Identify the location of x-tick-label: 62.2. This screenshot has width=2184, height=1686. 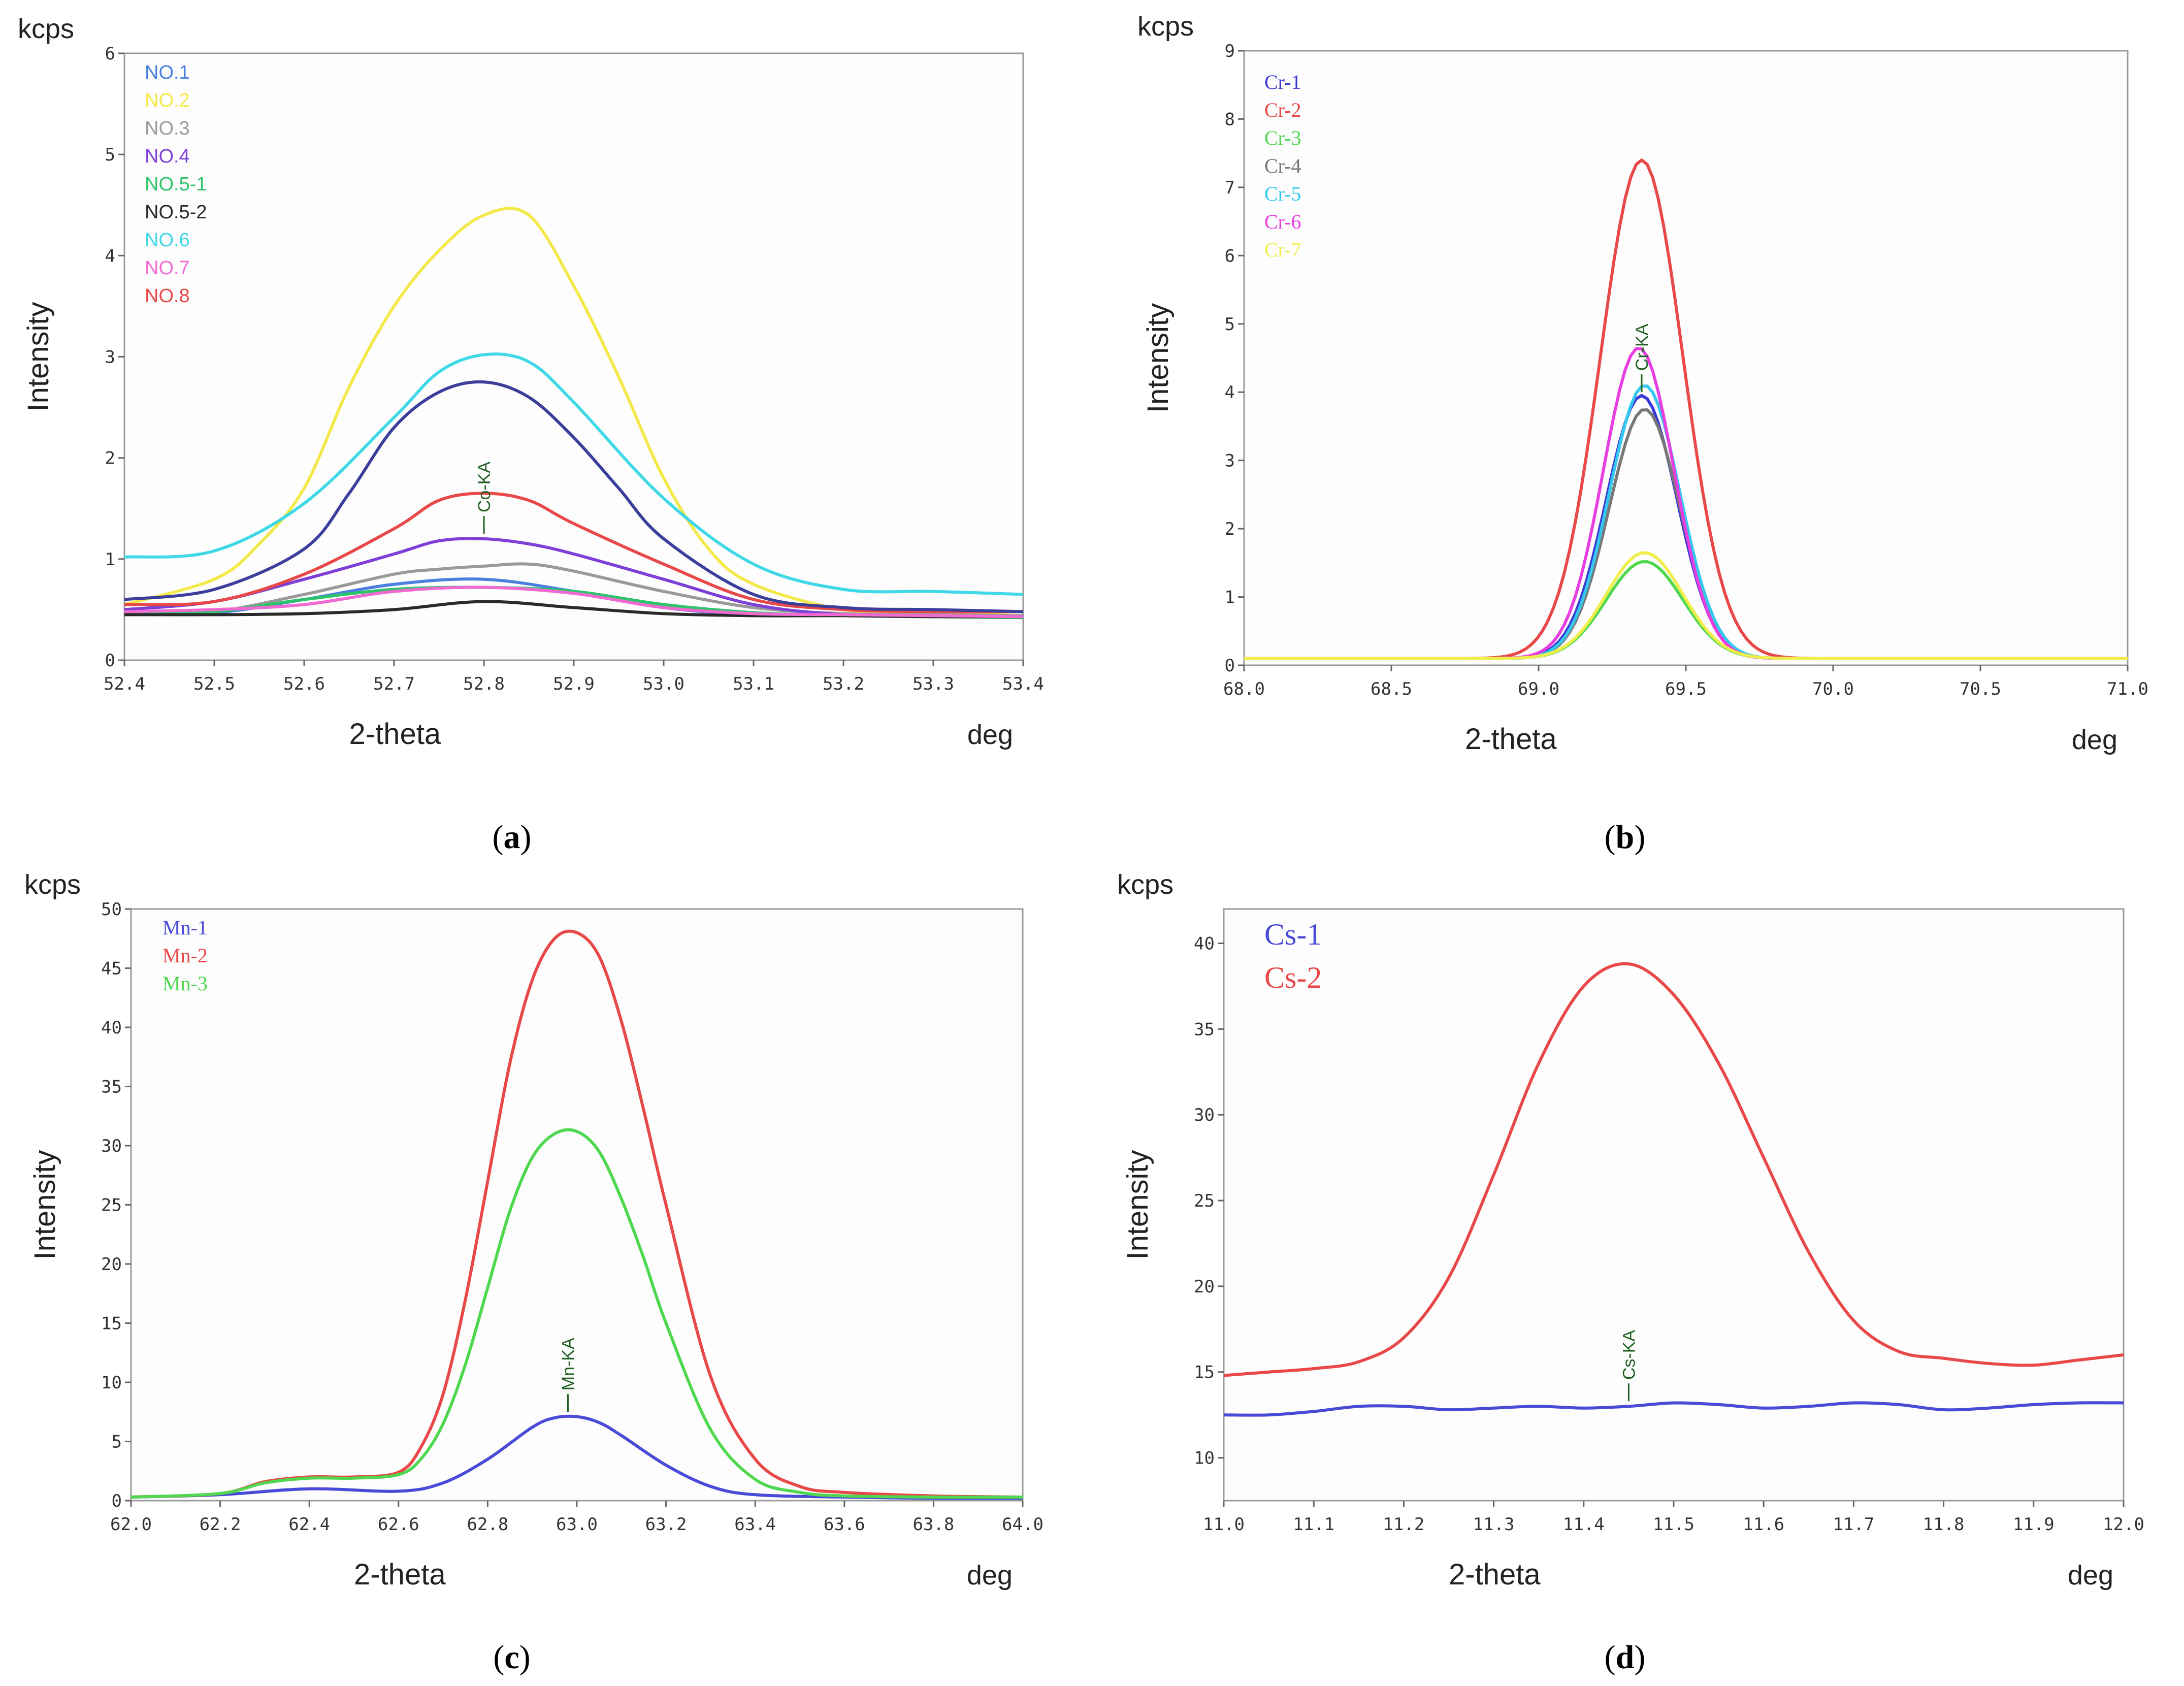
(221, 1524).